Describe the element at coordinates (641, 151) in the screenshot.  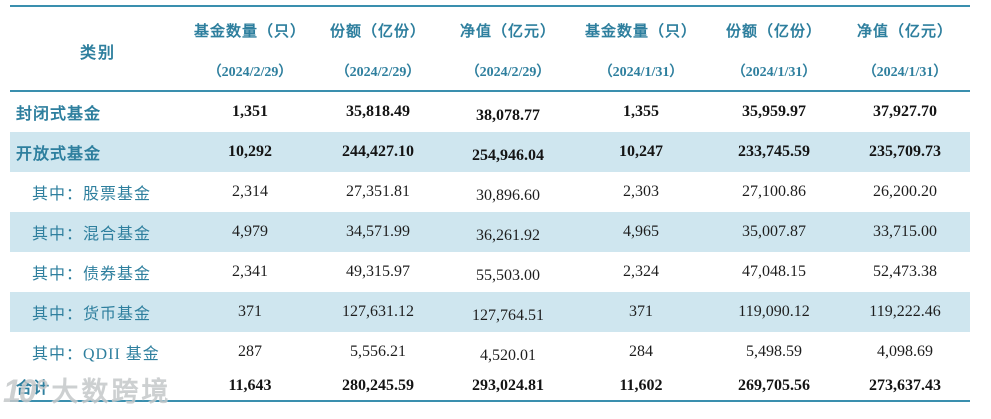
I see `cell-value: 10,247` at that location.